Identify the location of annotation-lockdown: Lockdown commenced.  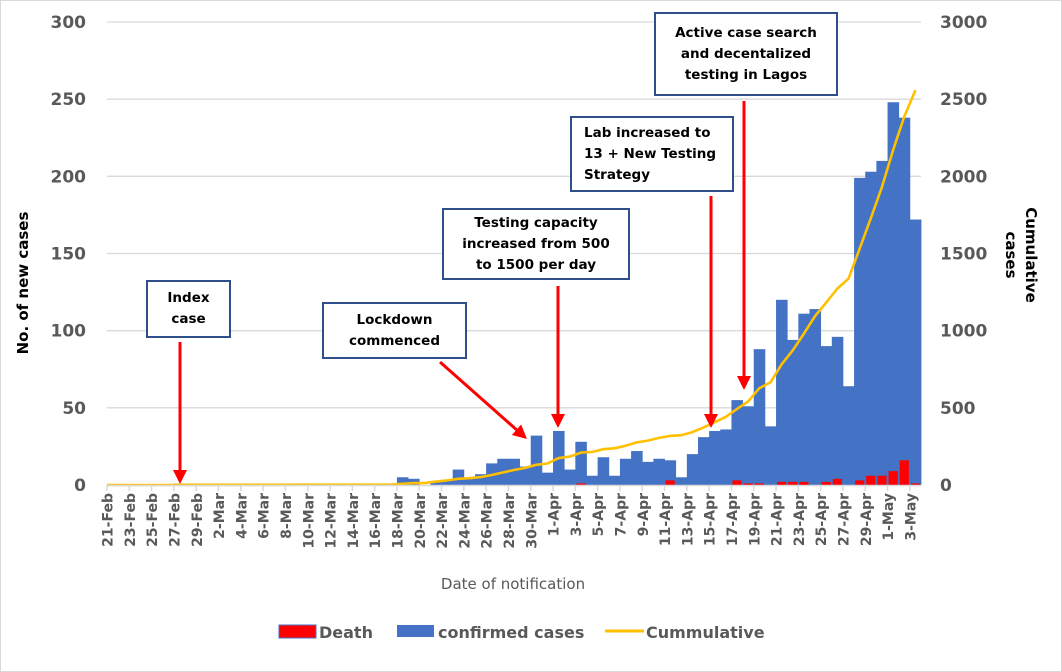
(394, 330).